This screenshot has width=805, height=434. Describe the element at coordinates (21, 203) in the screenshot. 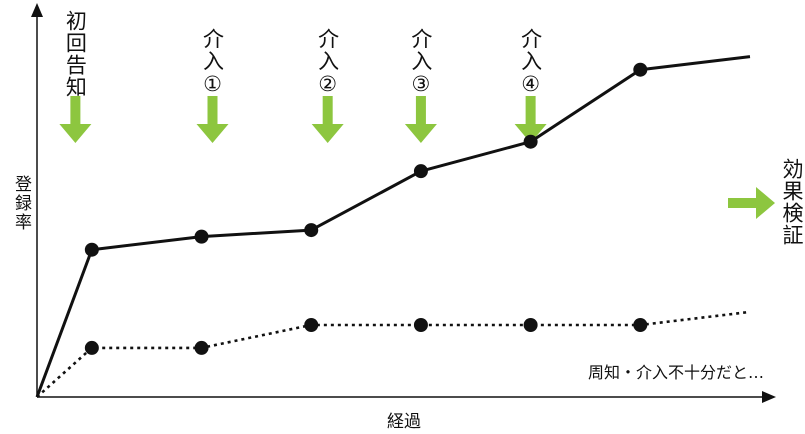

I see `y-axis-label: 登録率` at that location.